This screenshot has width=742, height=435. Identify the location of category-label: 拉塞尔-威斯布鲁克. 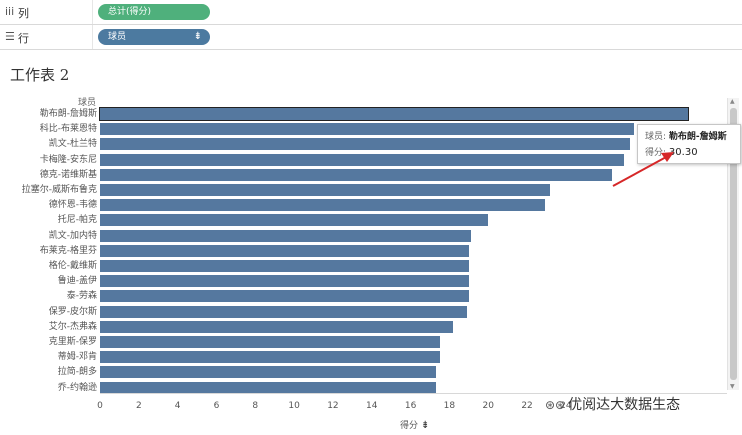
(59, 190).